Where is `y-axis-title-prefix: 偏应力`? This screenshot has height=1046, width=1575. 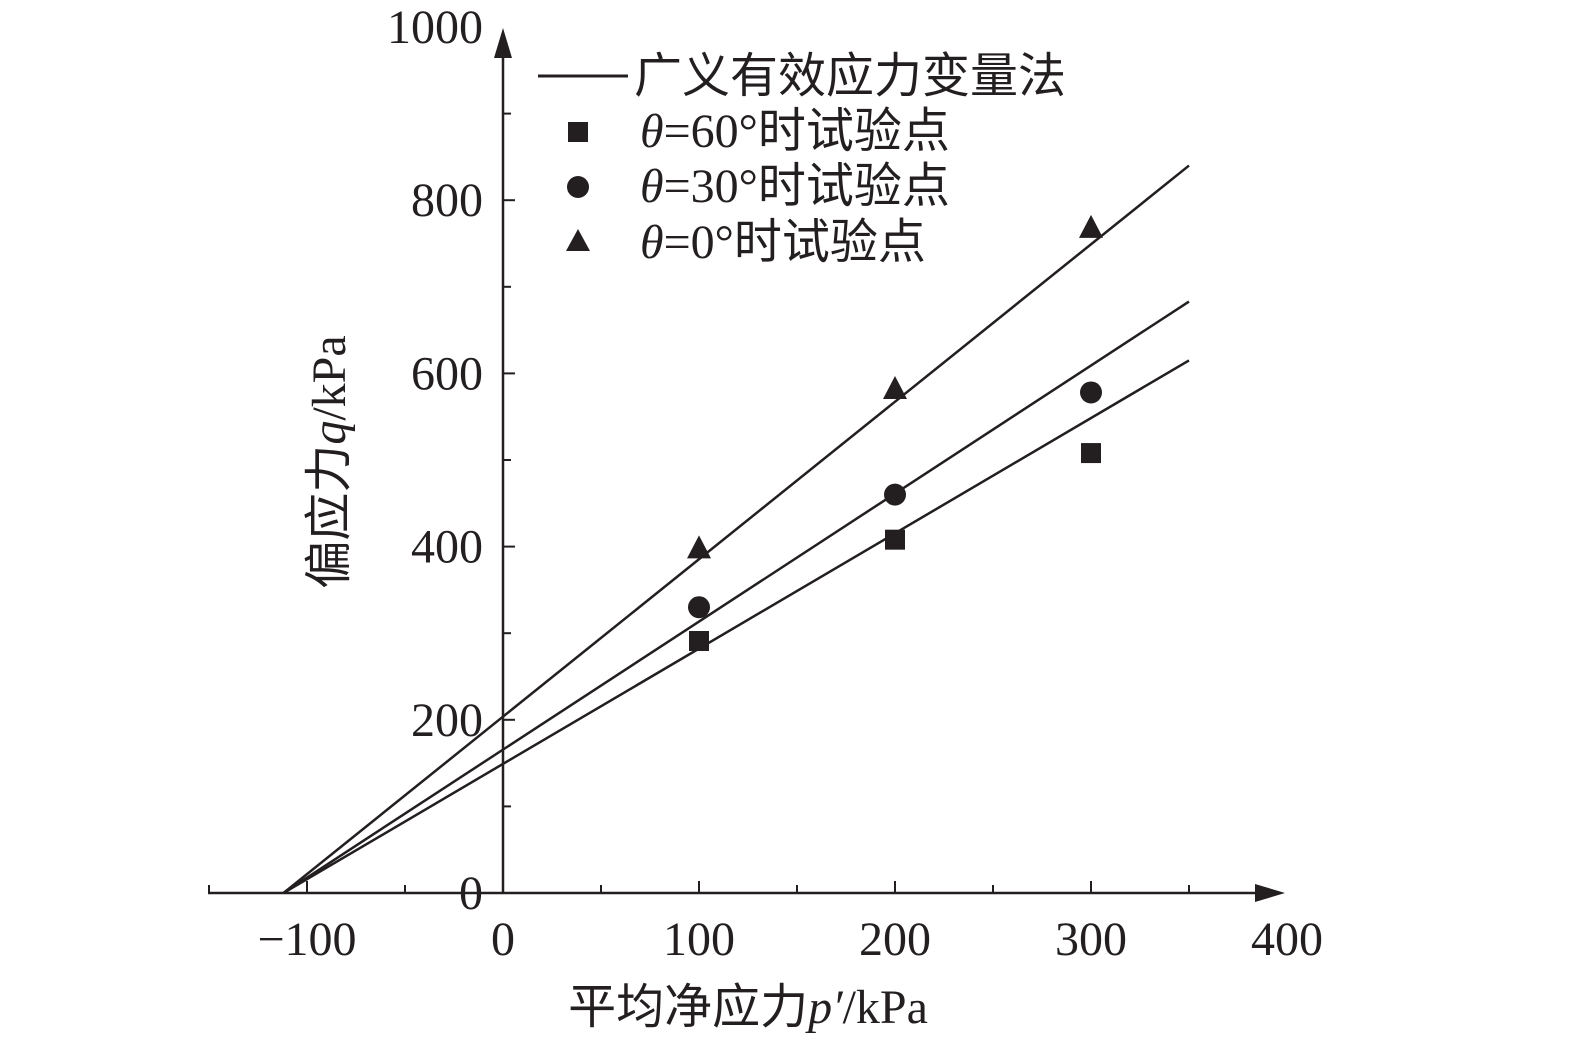
y-axis-title-prefix: 偏应力 is located at coordinates (329, 517).